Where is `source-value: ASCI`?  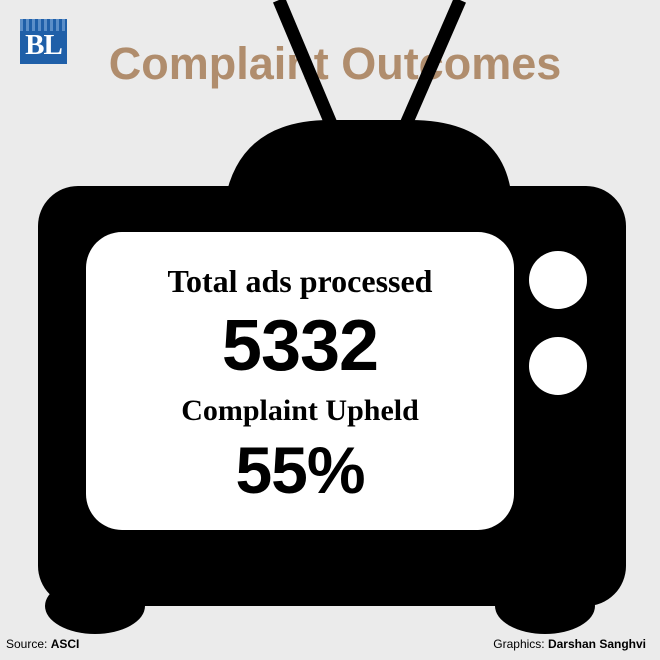
source-value: ASCI is located at coordinates (65, 644).